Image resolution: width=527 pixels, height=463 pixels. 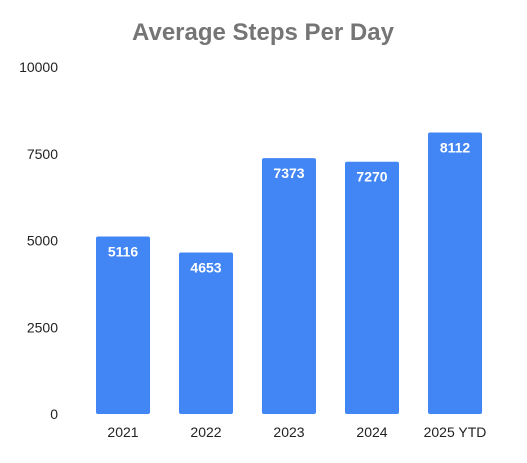 I want to click on bar-data-label: 7270, so click(x=371, y=177).